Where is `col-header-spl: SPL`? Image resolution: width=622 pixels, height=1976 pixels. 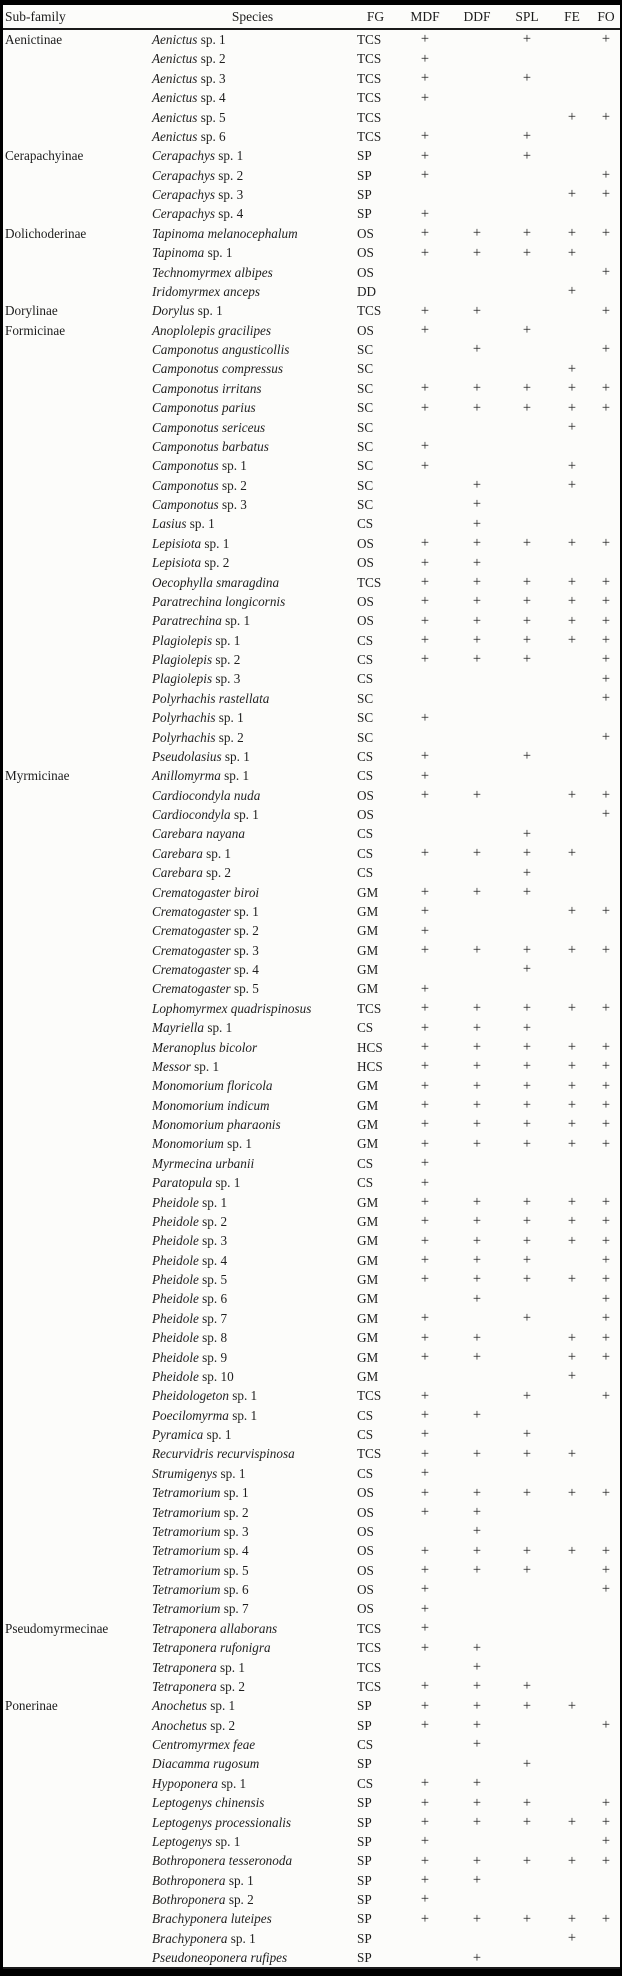 col-header-spl: SPL is located at coordinates (527, 16).